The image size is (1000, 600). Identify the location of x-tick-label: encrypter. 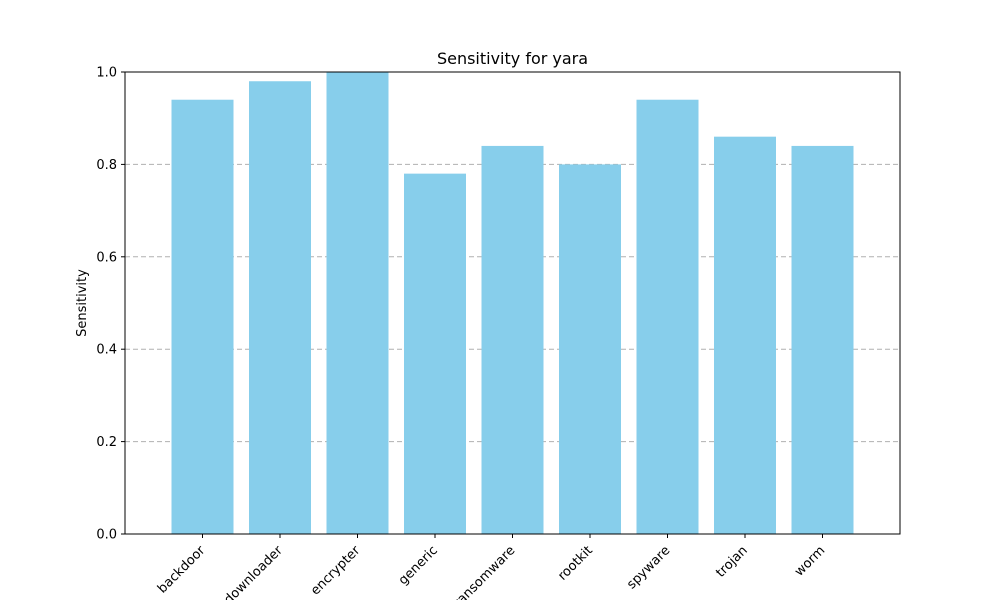
(336, 571).